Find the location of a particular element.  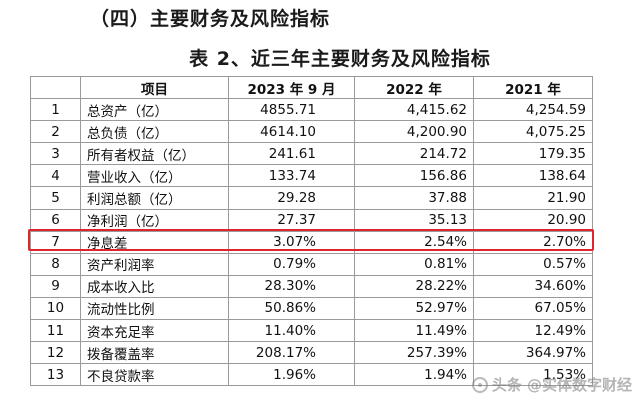

value-2021: 2.70% is located at coordinates (533, 242).